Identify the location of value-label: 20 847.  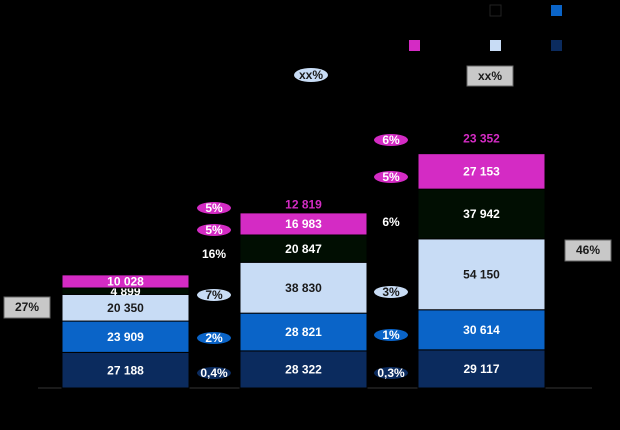
(303, 249).